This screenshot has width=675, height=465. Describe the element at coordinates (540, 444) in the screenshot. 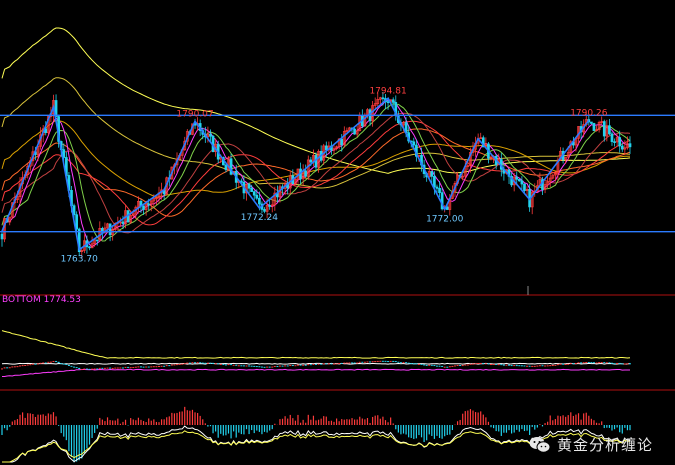

I see `wechat-icon` at that location.